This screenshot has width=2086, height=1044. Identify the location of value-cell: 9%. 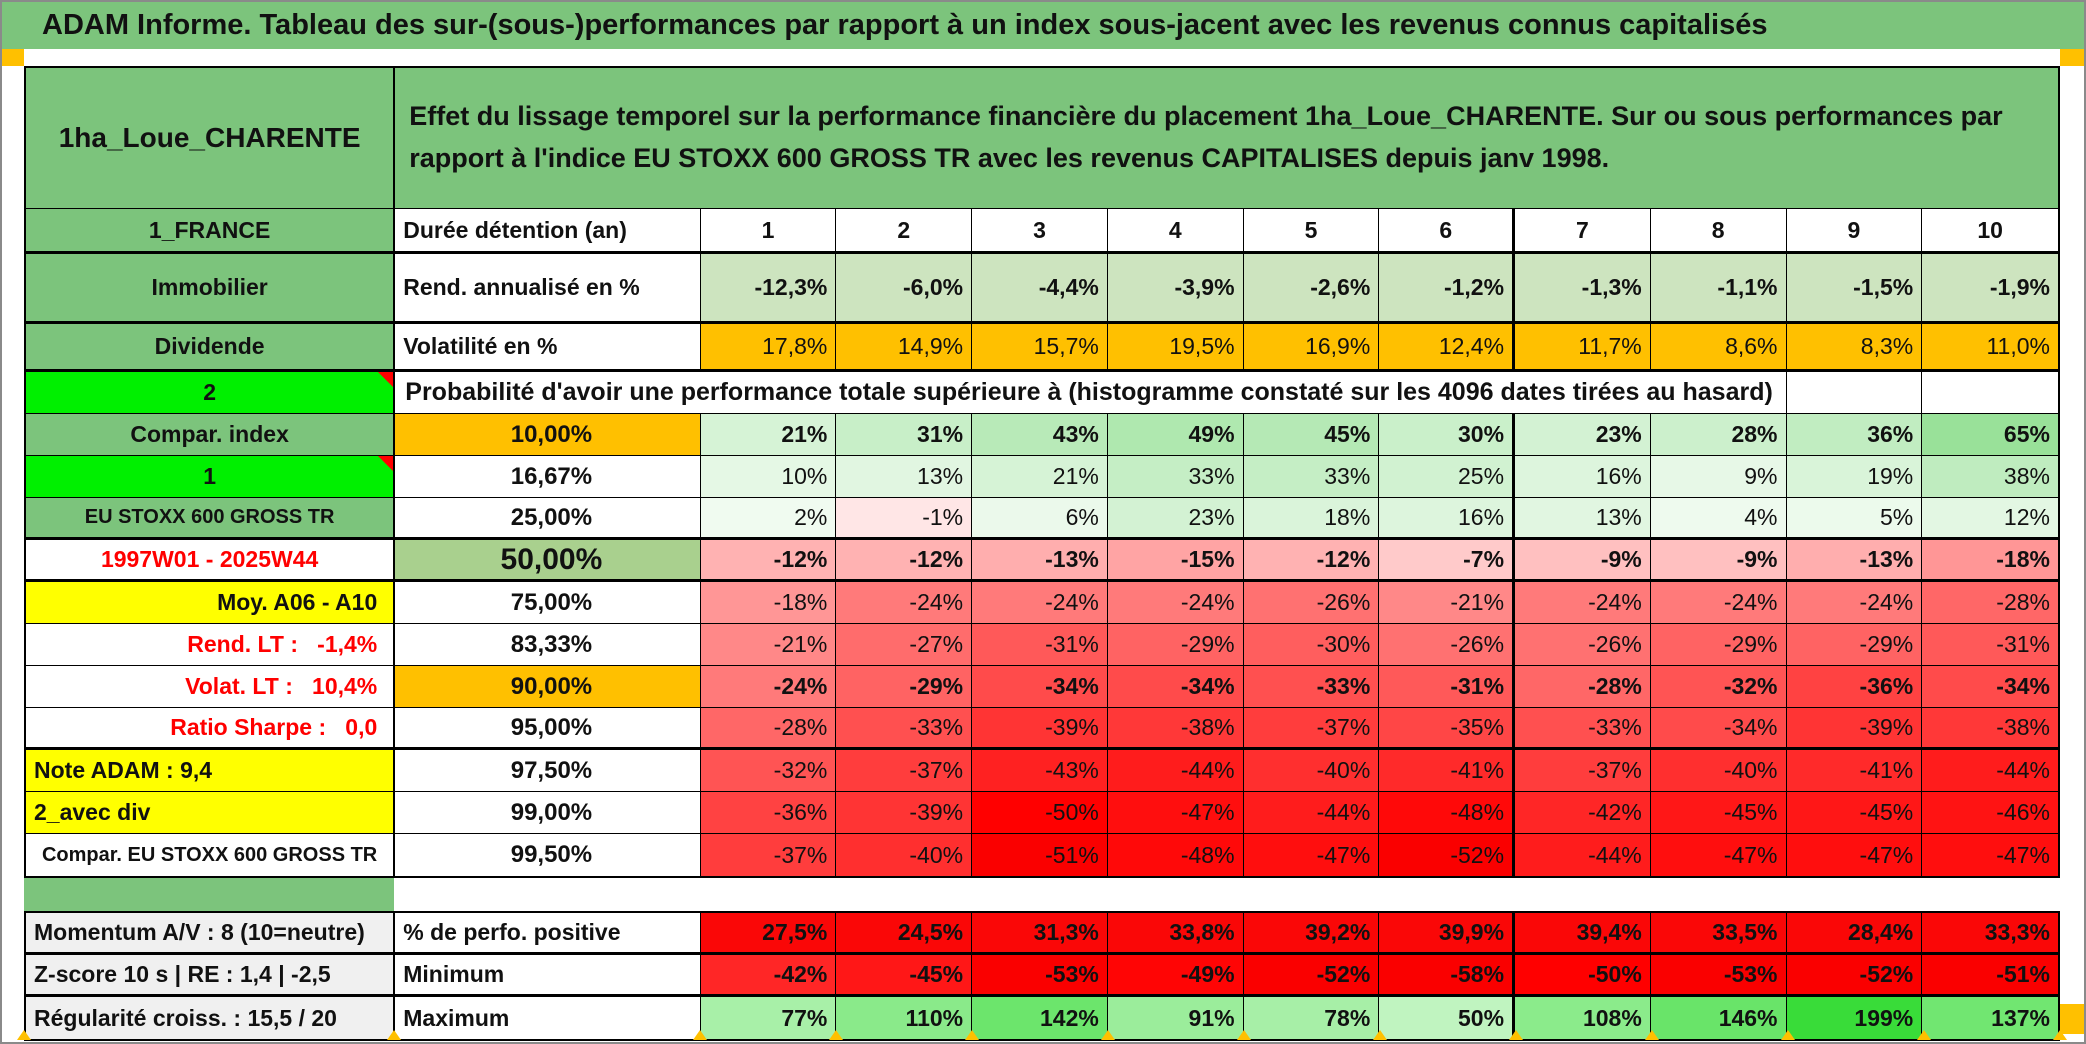
(1718, 476).